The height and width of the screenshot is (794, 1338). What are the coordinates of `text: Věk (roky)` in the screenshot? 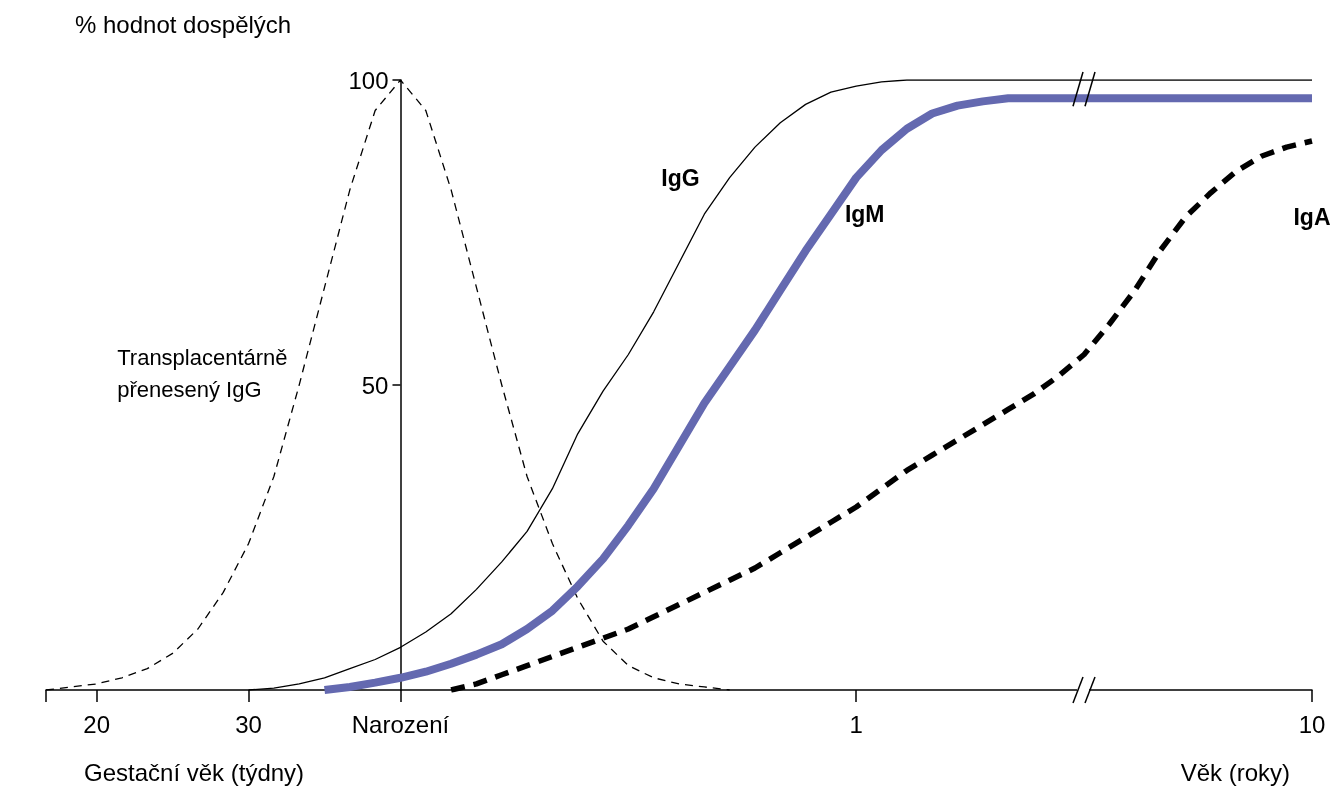 It's located at (1235, 772).